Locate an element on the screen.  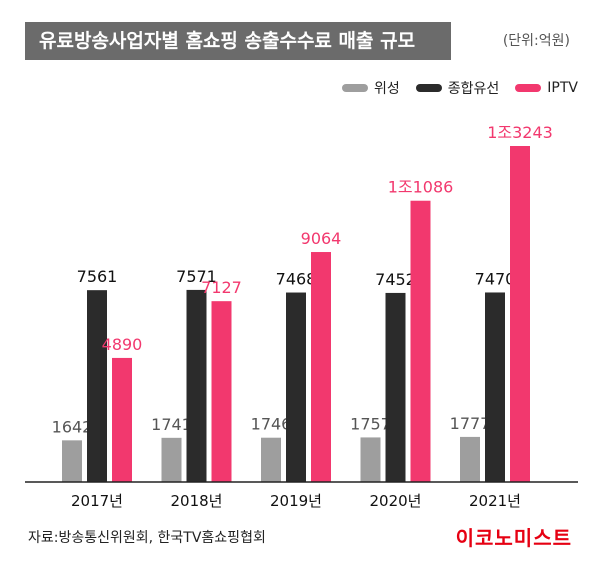
source-note: 자료:방송통신위원회, 한국TV홈쇼핑협회 is located at coordinates (147, 538).